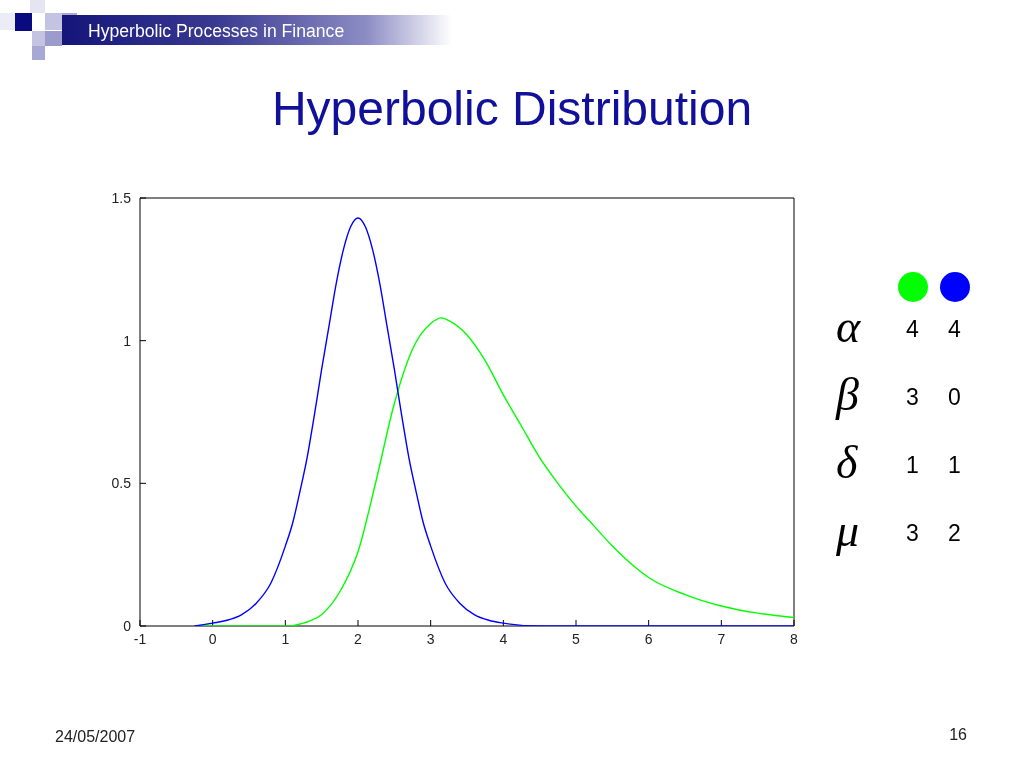 The height and width of the screenshot is (768, 1024). Describe the element at coordinates (898, 394) in the screenshot. I see `text: β 3 0` at that location.